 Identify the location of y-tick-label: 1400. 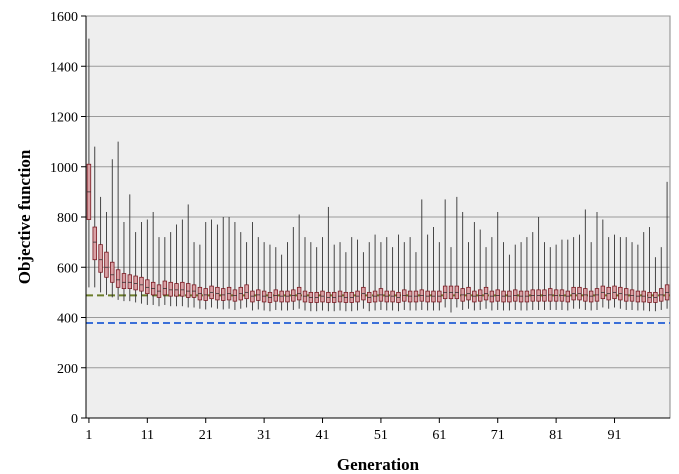
(64, 67).